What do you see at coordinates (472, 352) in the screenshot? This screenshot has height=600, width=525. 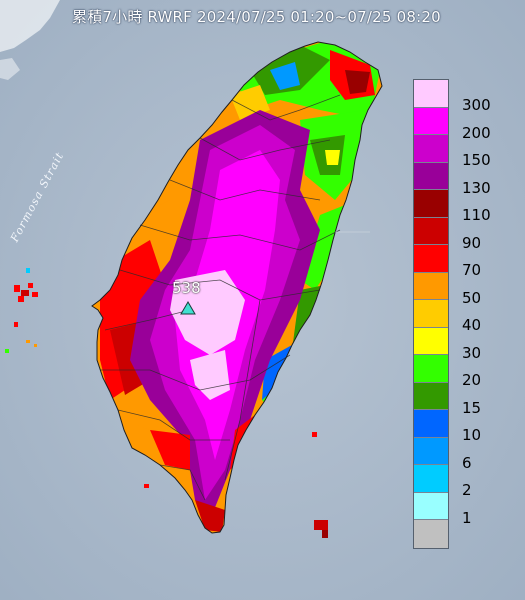 I see `legend-label: 30` at bounding box center [472, 352].